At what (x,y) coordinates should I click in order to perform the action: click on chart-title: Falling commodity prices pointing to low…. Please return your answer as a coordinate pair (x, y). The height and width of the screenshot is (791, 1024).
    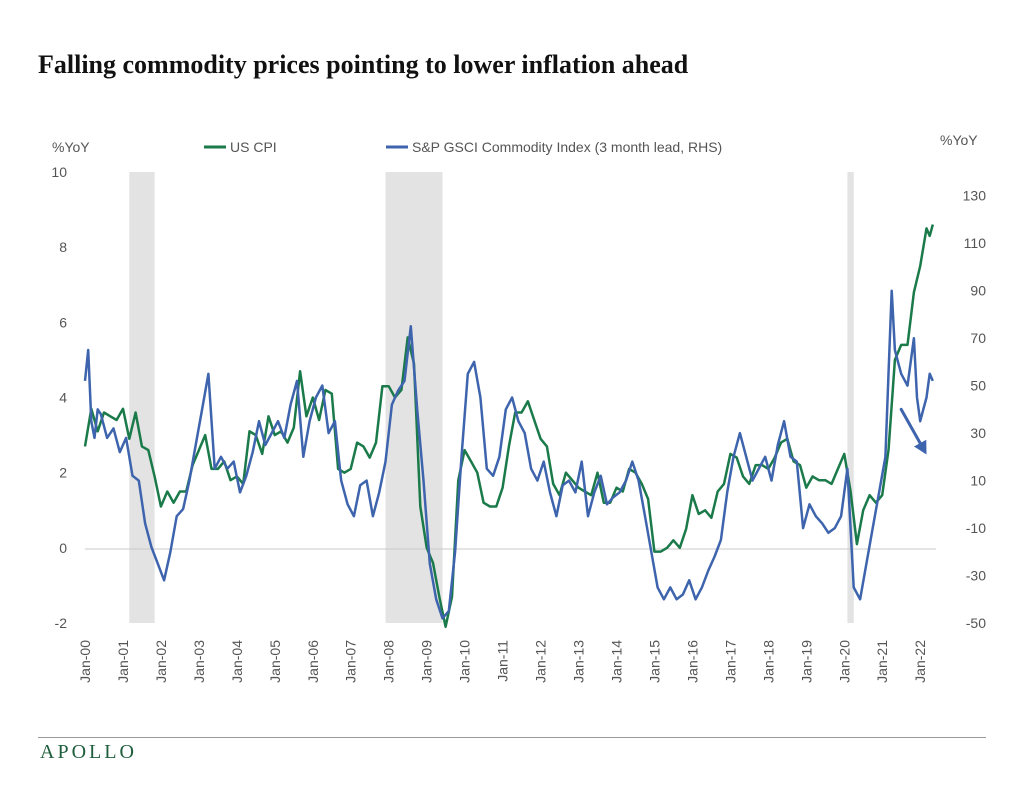
    Looking at the image, I should click on (363, 64).